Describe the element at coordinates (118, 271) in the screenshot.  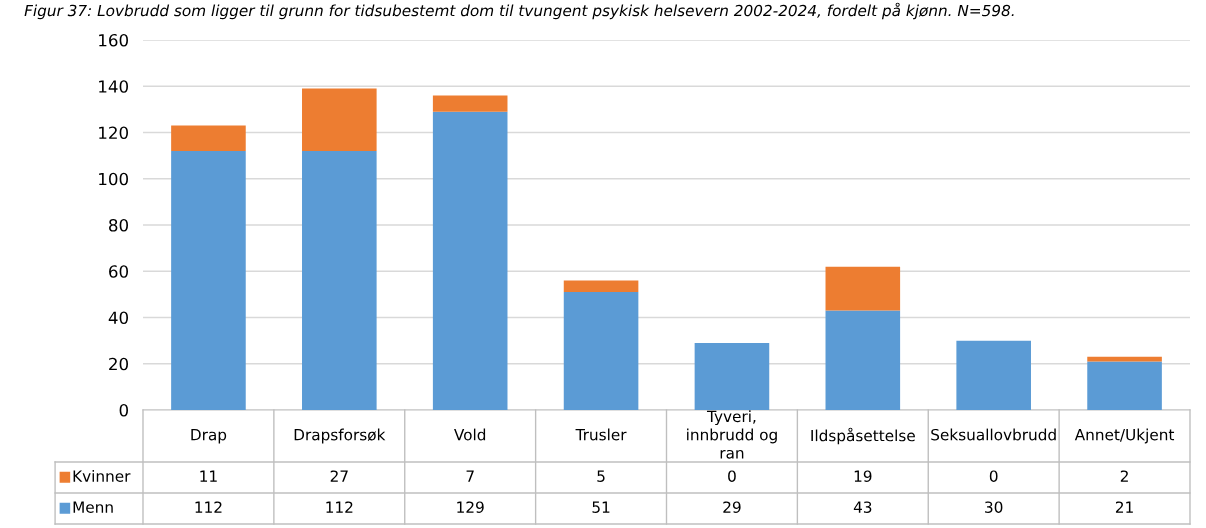
I see `y-tick-label: 60` at that location.